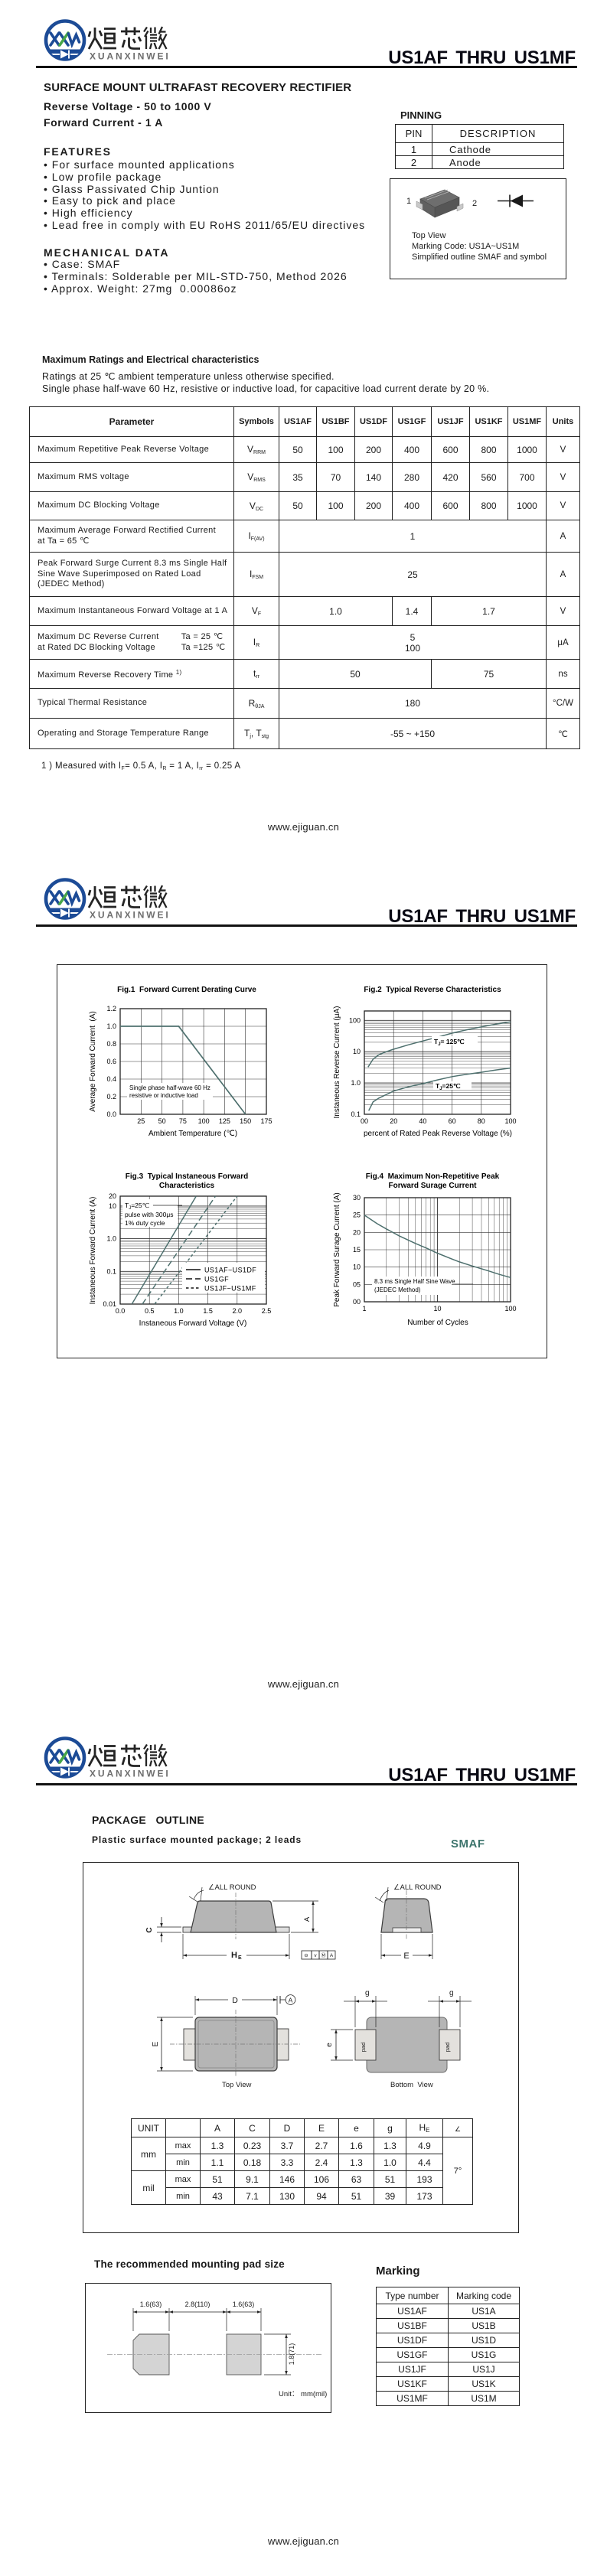 Image resolution: width=607 pixels, height=2576 pixels. Describe the element at coordinates (230, 1270) in the screenshot. I see `svg-text: US1AF~US1DF` at that location.